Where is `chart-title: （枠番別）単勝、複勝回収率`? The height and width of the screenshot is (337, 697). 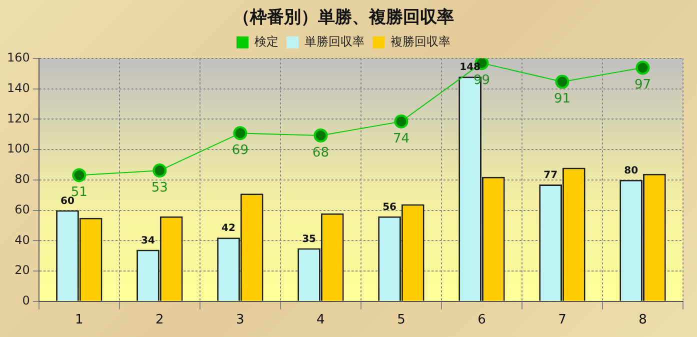 chart-title: （枠番別）単勝、複勝回収率 is located at coordinates (343, 18).